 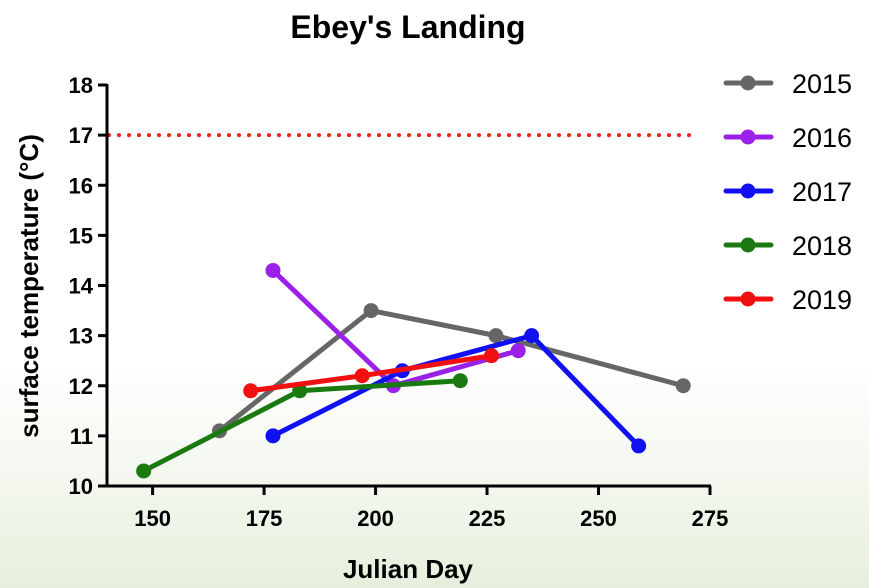 I want to click on legend-label: 2018, so click(x=822, y=246).